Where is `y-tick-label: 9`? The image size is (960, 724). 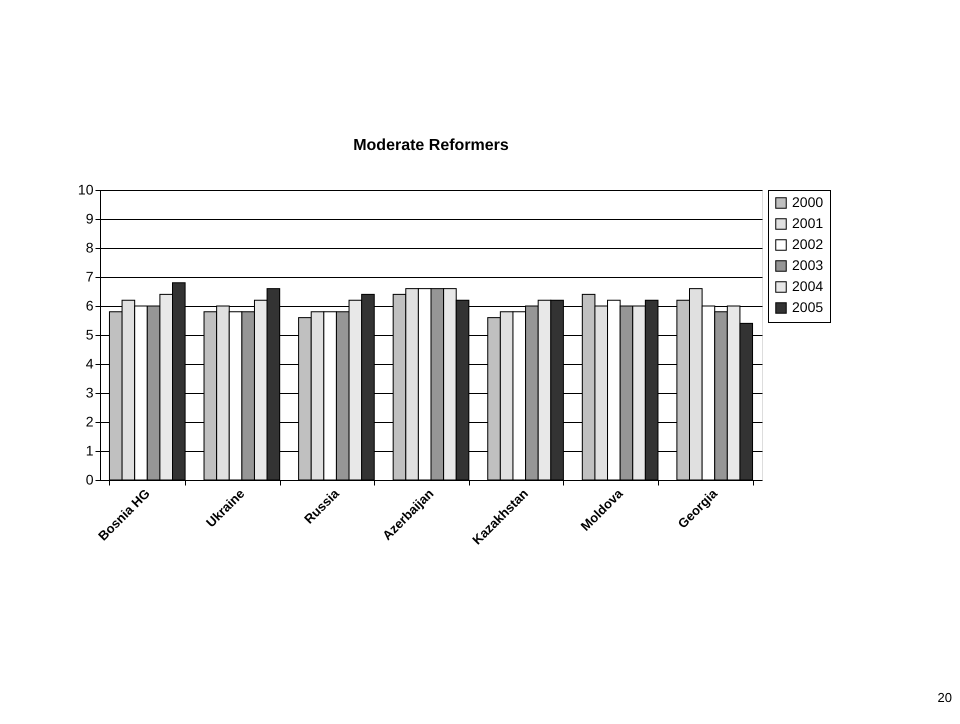 y-tick-label: 9 is located at coordinates (90, 218).